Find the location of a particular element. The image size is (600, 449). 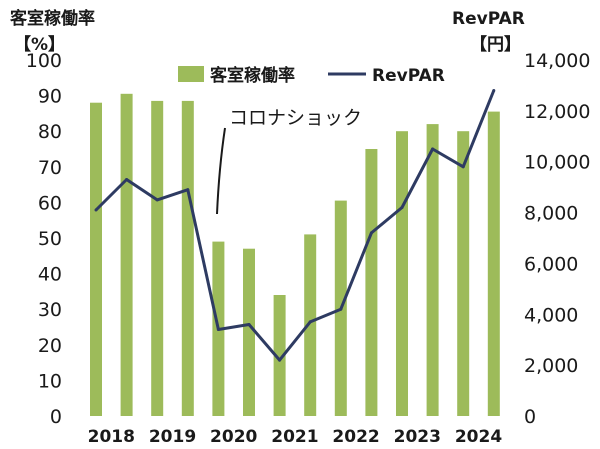

left-tick-label: 100 is located at coordinates (44, 61).